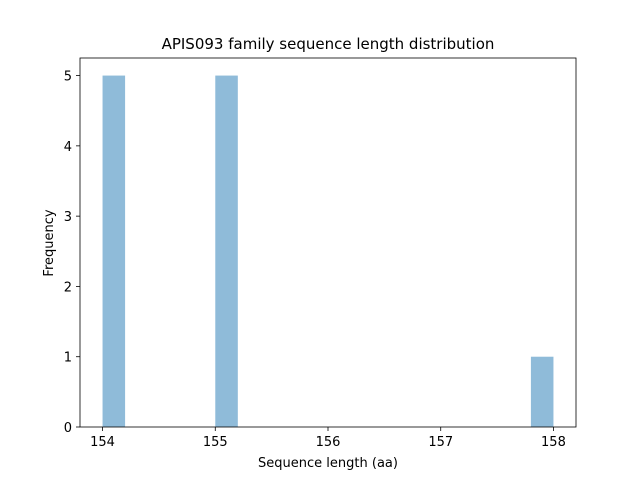 The image size is (640, 480). What do you see at coordinates (68, 287) in the screenshot?
I see `y-tick-label: 2` at bounding box center [68, 287].